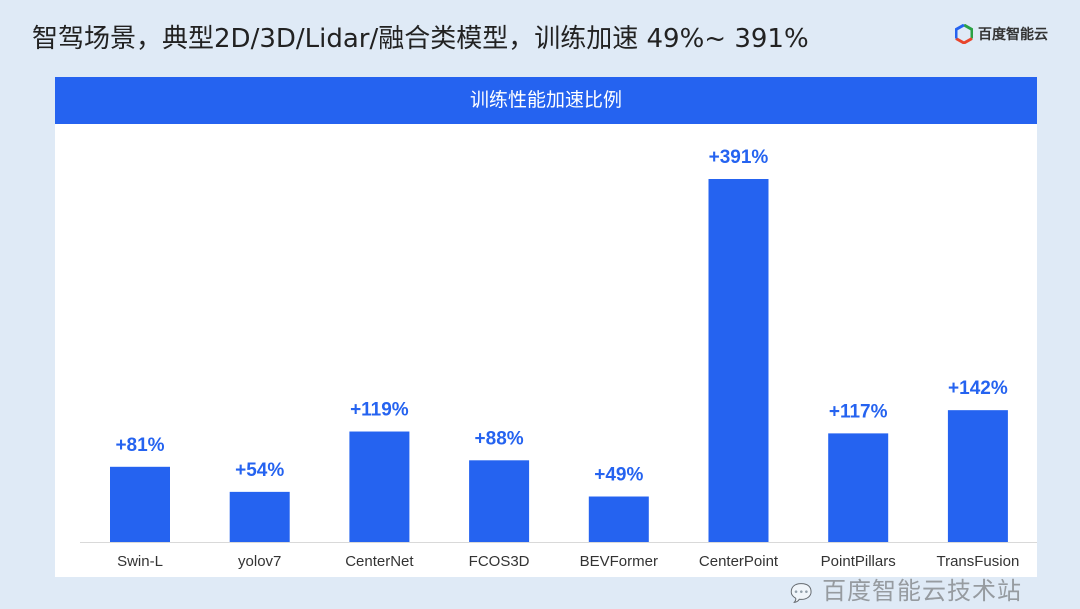 The height and width of the screenshot is (609, 1080). What do you see at coordinates (379, 410) in the screenshot?
I see `data-label: +119%` at bounding box center [379, 410].